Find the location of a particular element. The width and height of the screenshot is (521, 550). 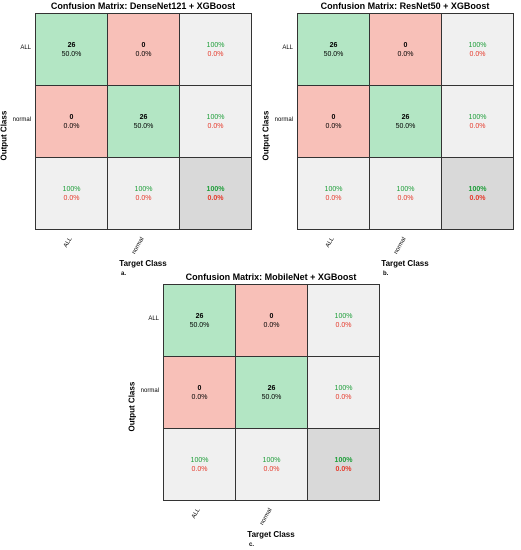

chart-title: Confusion Matrix: ResNet50 + XGBoost is located at coordinates (405, 6).